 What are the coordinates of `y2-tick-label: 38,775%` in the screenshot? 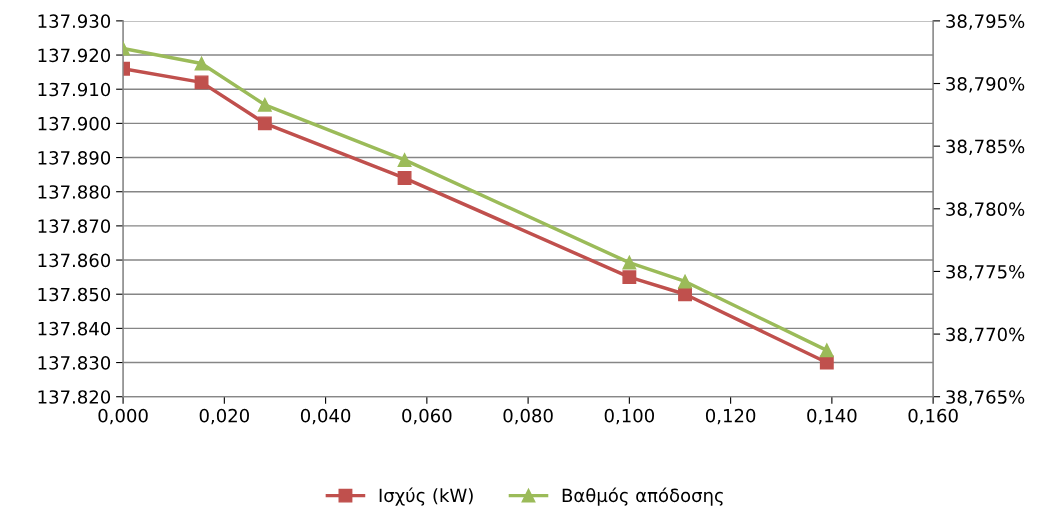 It's located at (985, 272).